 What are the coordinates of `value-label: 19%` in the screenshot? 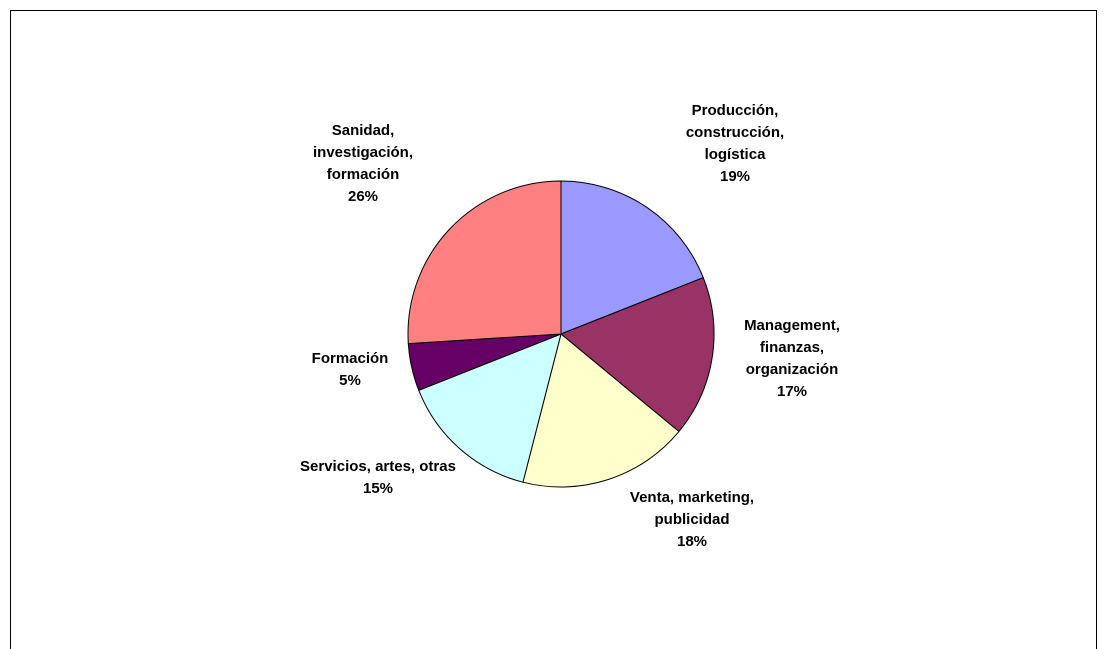 It's located at (735, 176).